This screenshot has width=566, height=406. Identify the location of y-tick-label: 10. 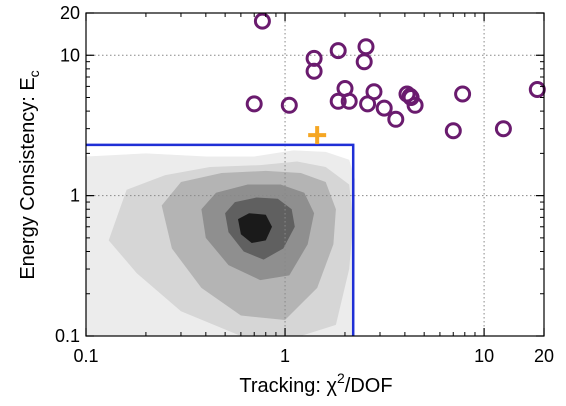
(70, 55).